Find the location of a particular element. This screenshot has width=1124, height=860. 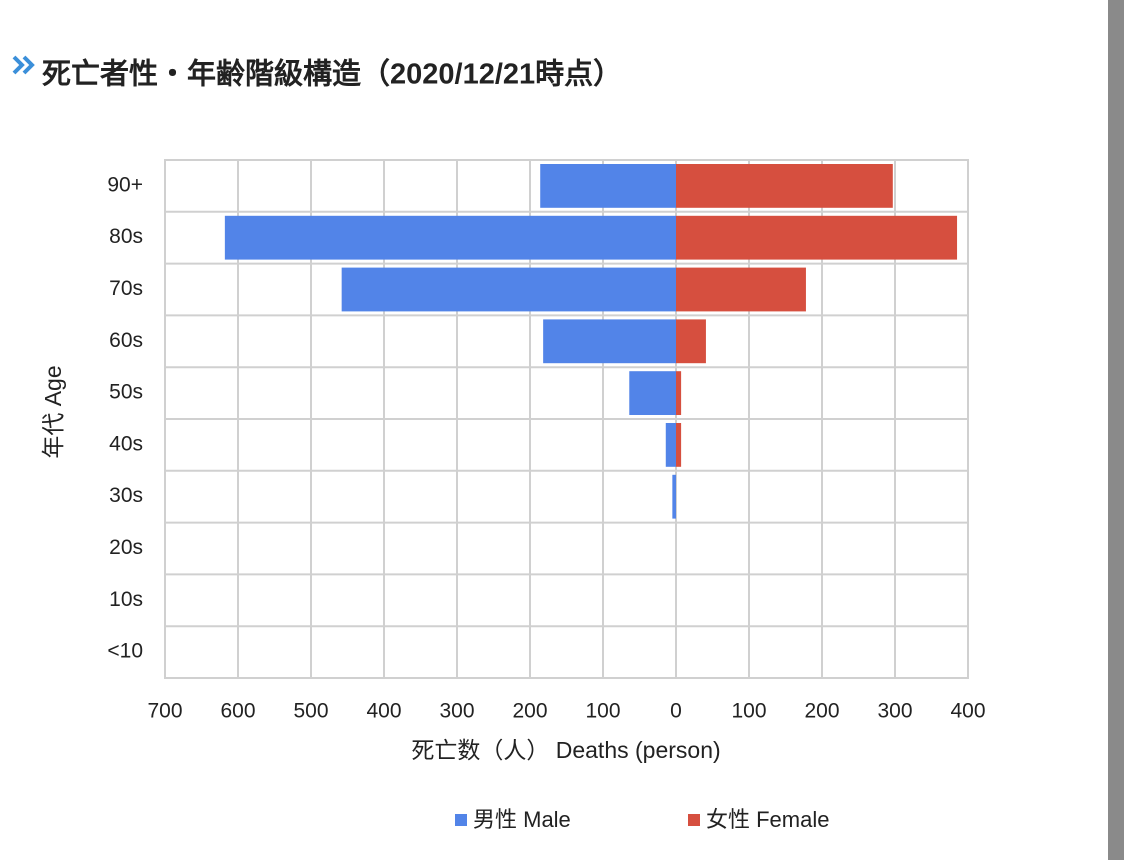

legend-label: 女性 Female is located at coordinates (767, 819).